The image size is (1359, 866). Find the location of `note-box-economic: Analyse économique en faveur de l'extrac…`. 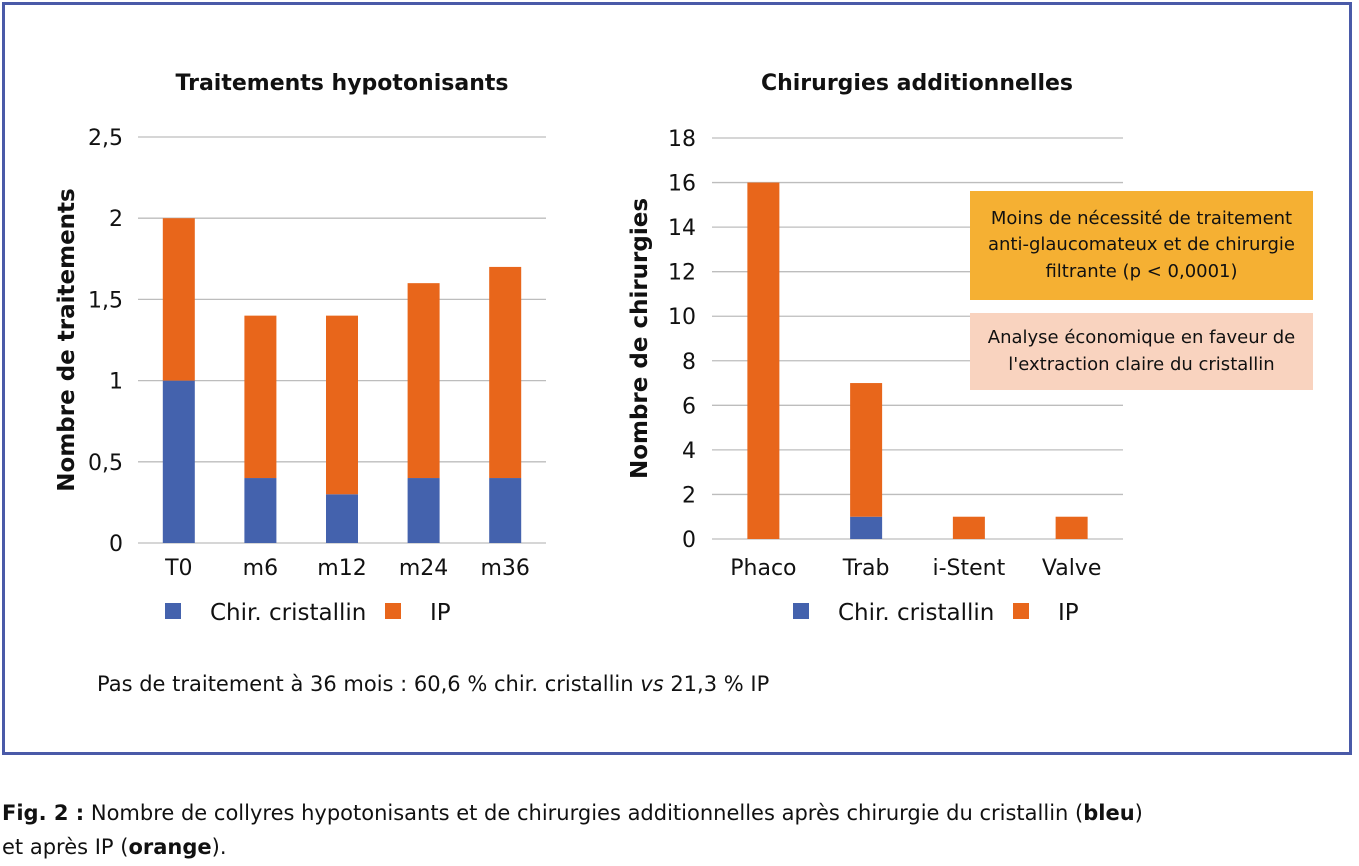

note-box-economic: Analyse économique en faveur de l'extrac… is located at coordinates (1141, 351).